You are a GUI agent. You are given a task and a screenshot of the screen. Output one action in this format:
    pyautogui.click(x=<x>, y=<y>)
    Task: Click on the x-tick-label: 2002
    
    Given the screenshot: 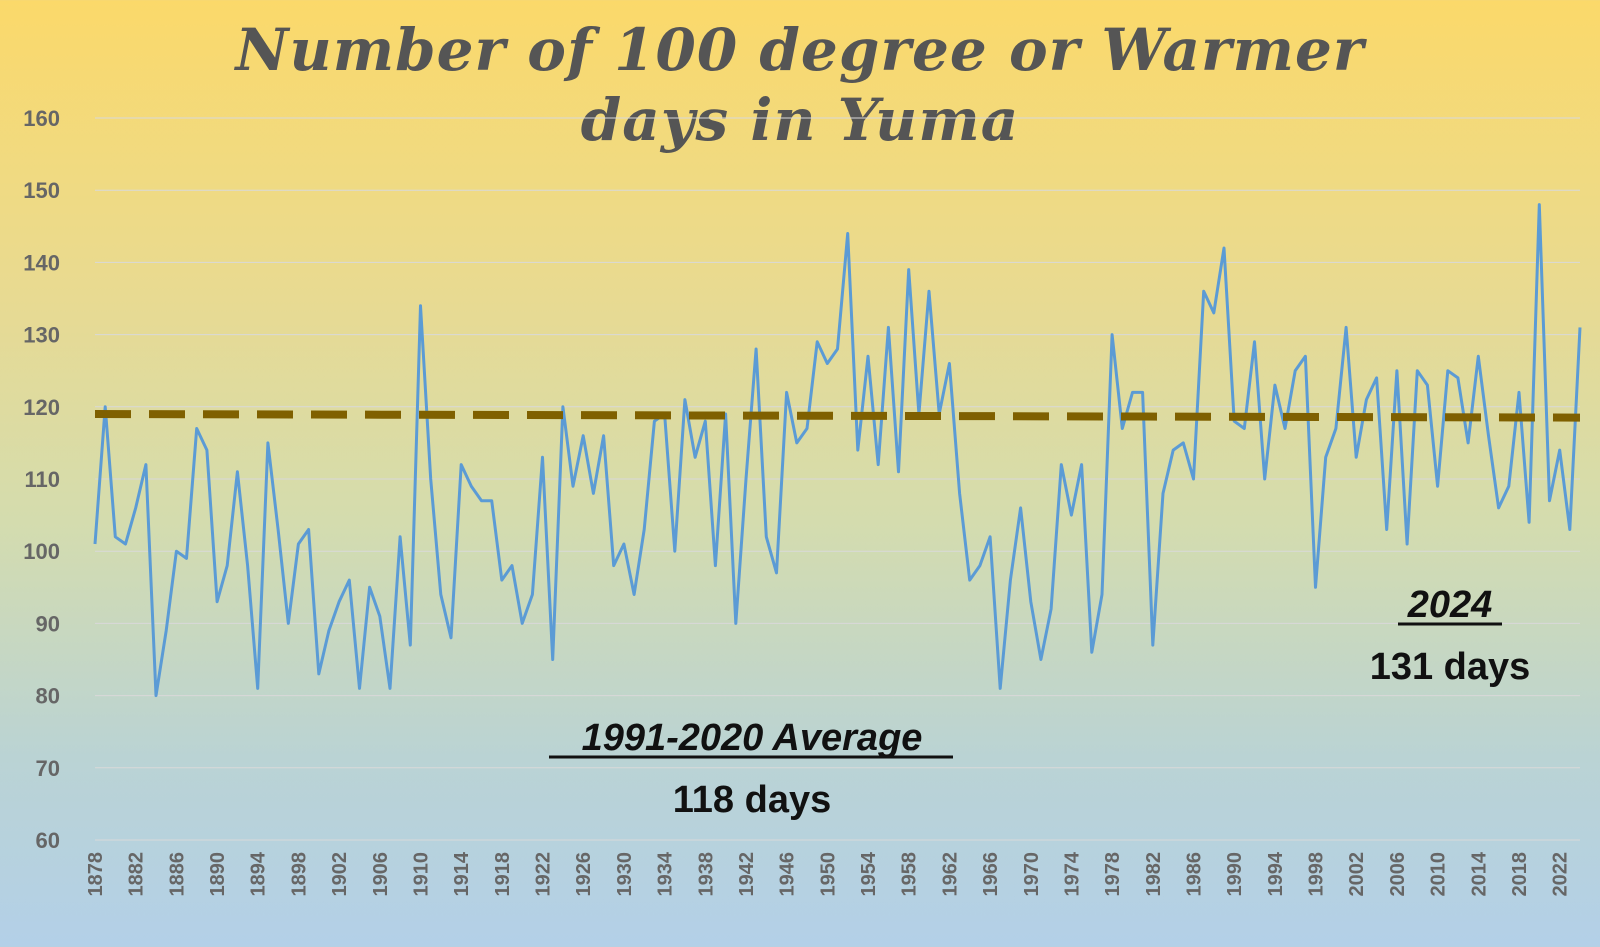 What is the action you would take?
    pyautogui.click(x=1357, y=874)
    